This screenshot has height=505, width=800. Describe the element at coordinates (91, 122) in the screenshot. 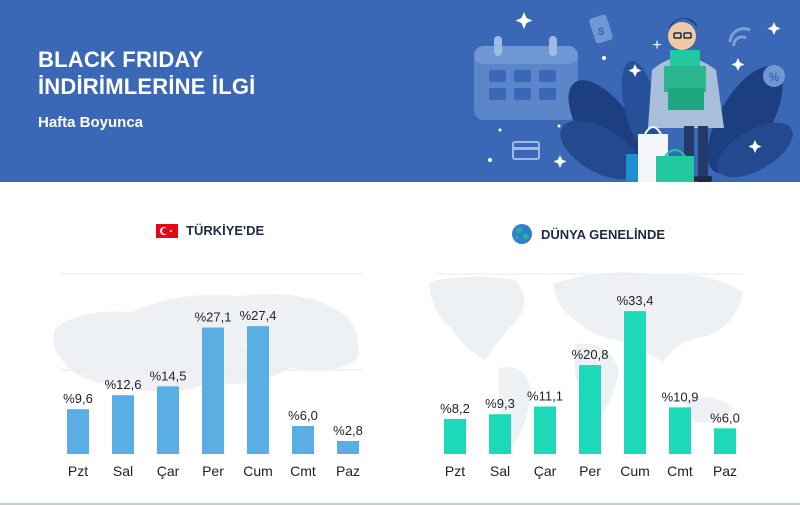

I see `page-subtitle: Hafta Boyunca` at that location.